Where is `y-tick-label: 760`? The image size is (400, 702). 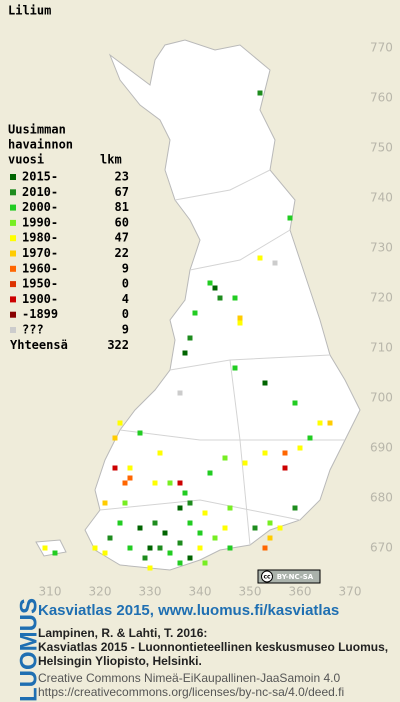 y-tick-label: 760 is located at coordinates (381, 98).